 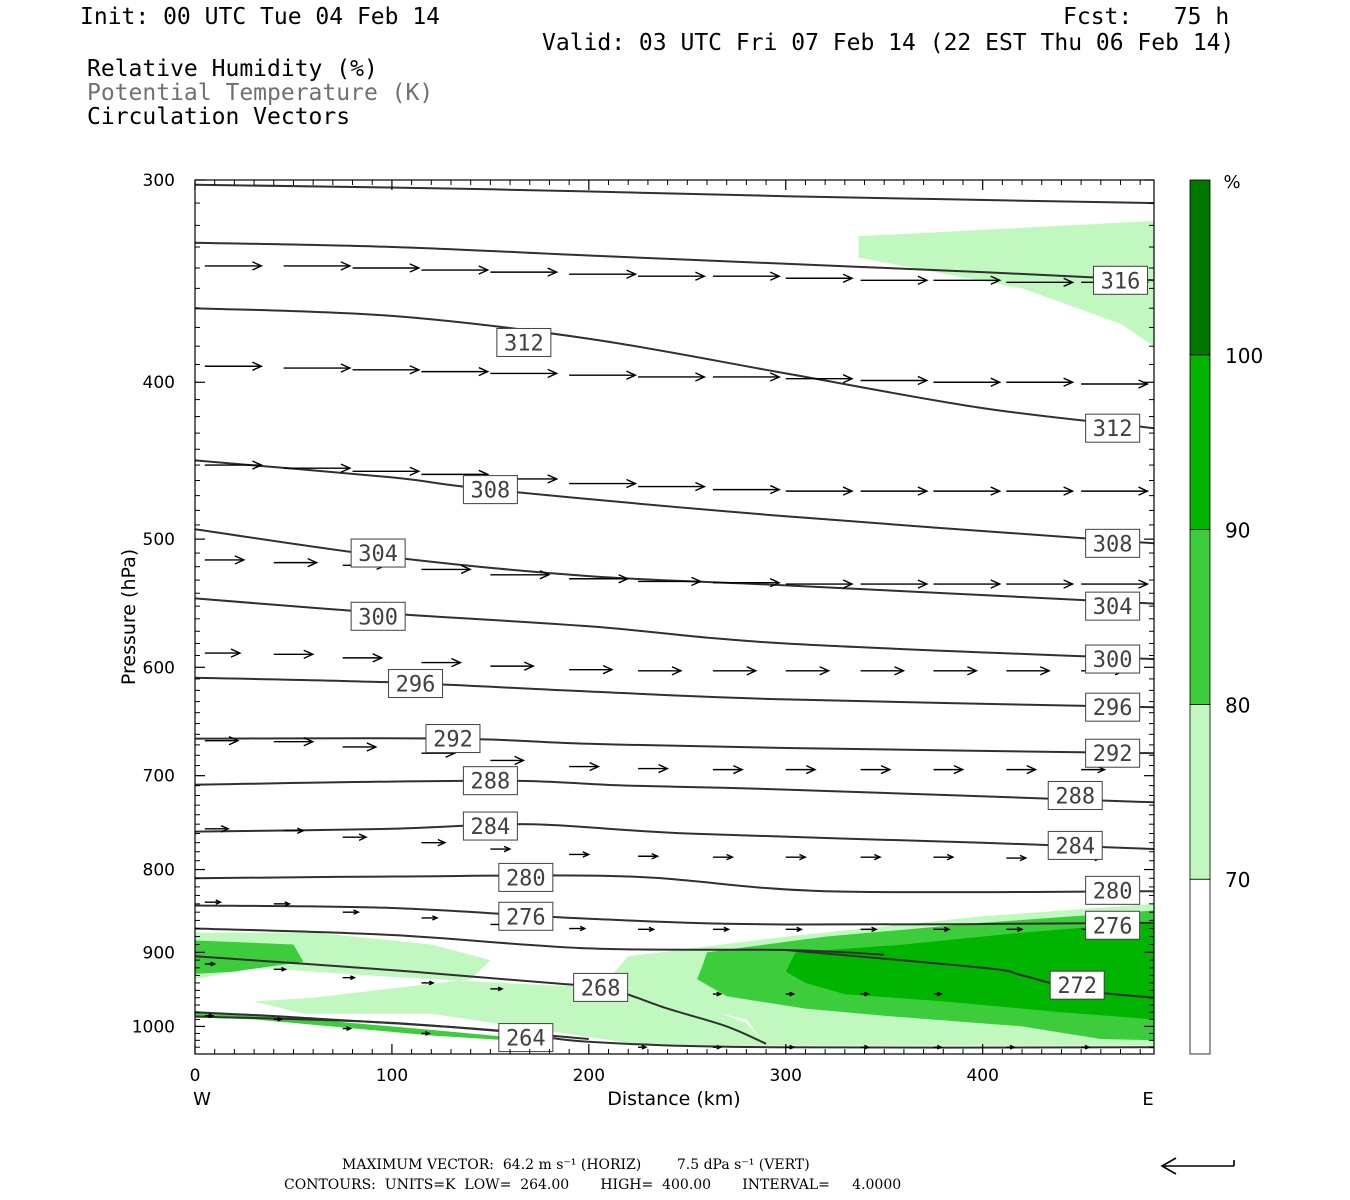 What do you see at coordinates (1147, 1099) in the screenshot?
I see `x-axis-right-label: E` at bounding box center [1147, 1099].